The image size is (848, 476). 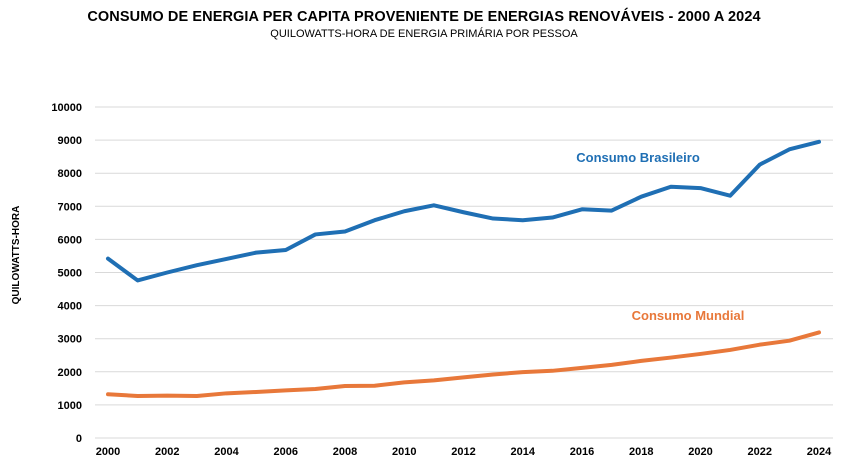 I want to click on x-tick-label: 2004, so click(x=226, y=452).